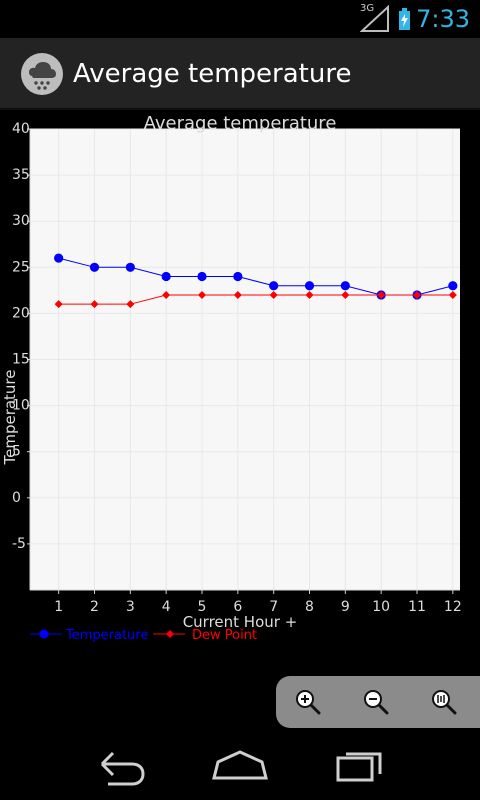 The width and height of the screenshot is (480, 800). What do you see at coordinates (21, 129) in the screenshot?
I see `y-tick-label: 40` at bounding box center [21, 129].